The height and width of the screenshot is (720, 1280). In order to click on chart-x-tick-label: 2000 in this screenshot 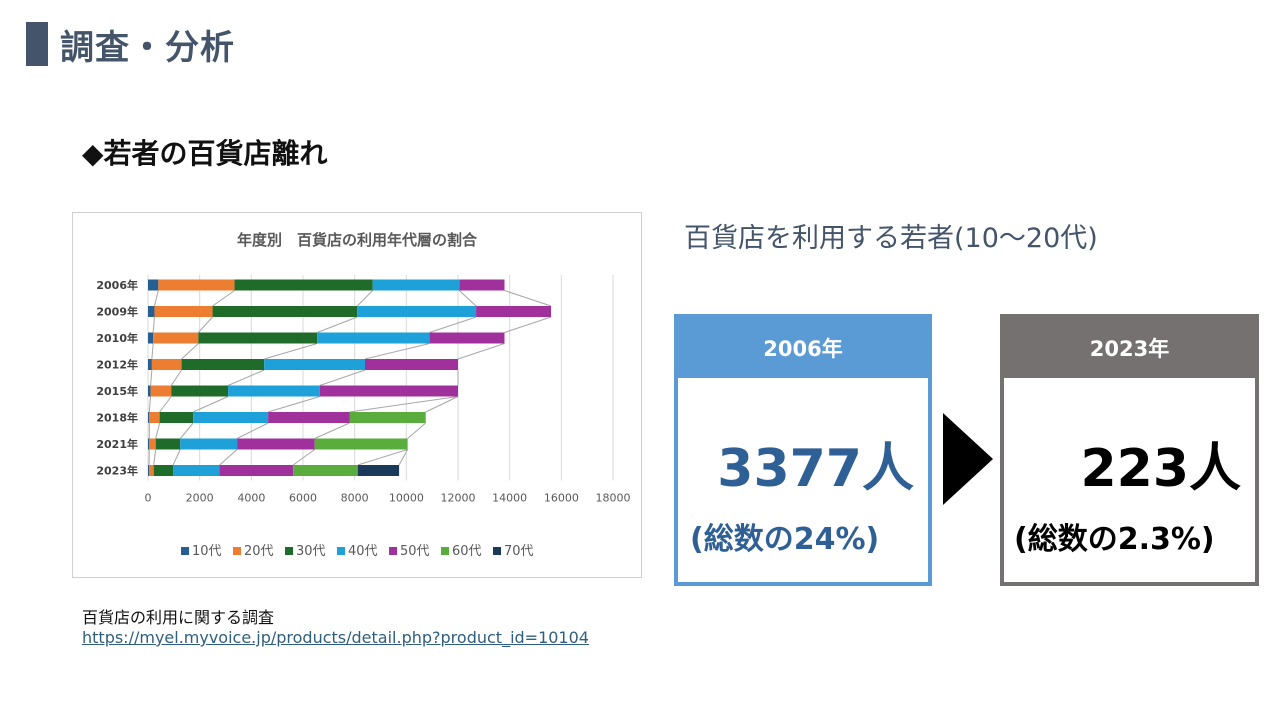, I will do `click(200, 498)`.